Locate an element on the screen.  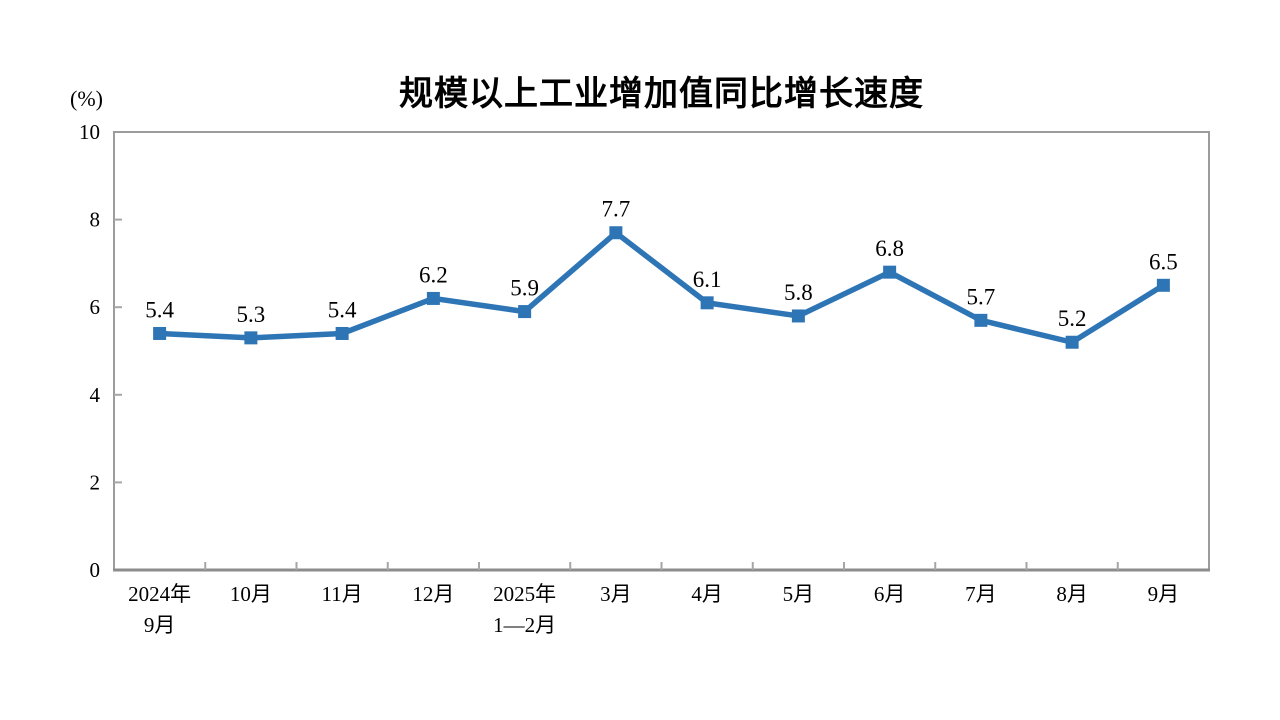
data-point-label: 7.7 is located at coordinates (616, 209).